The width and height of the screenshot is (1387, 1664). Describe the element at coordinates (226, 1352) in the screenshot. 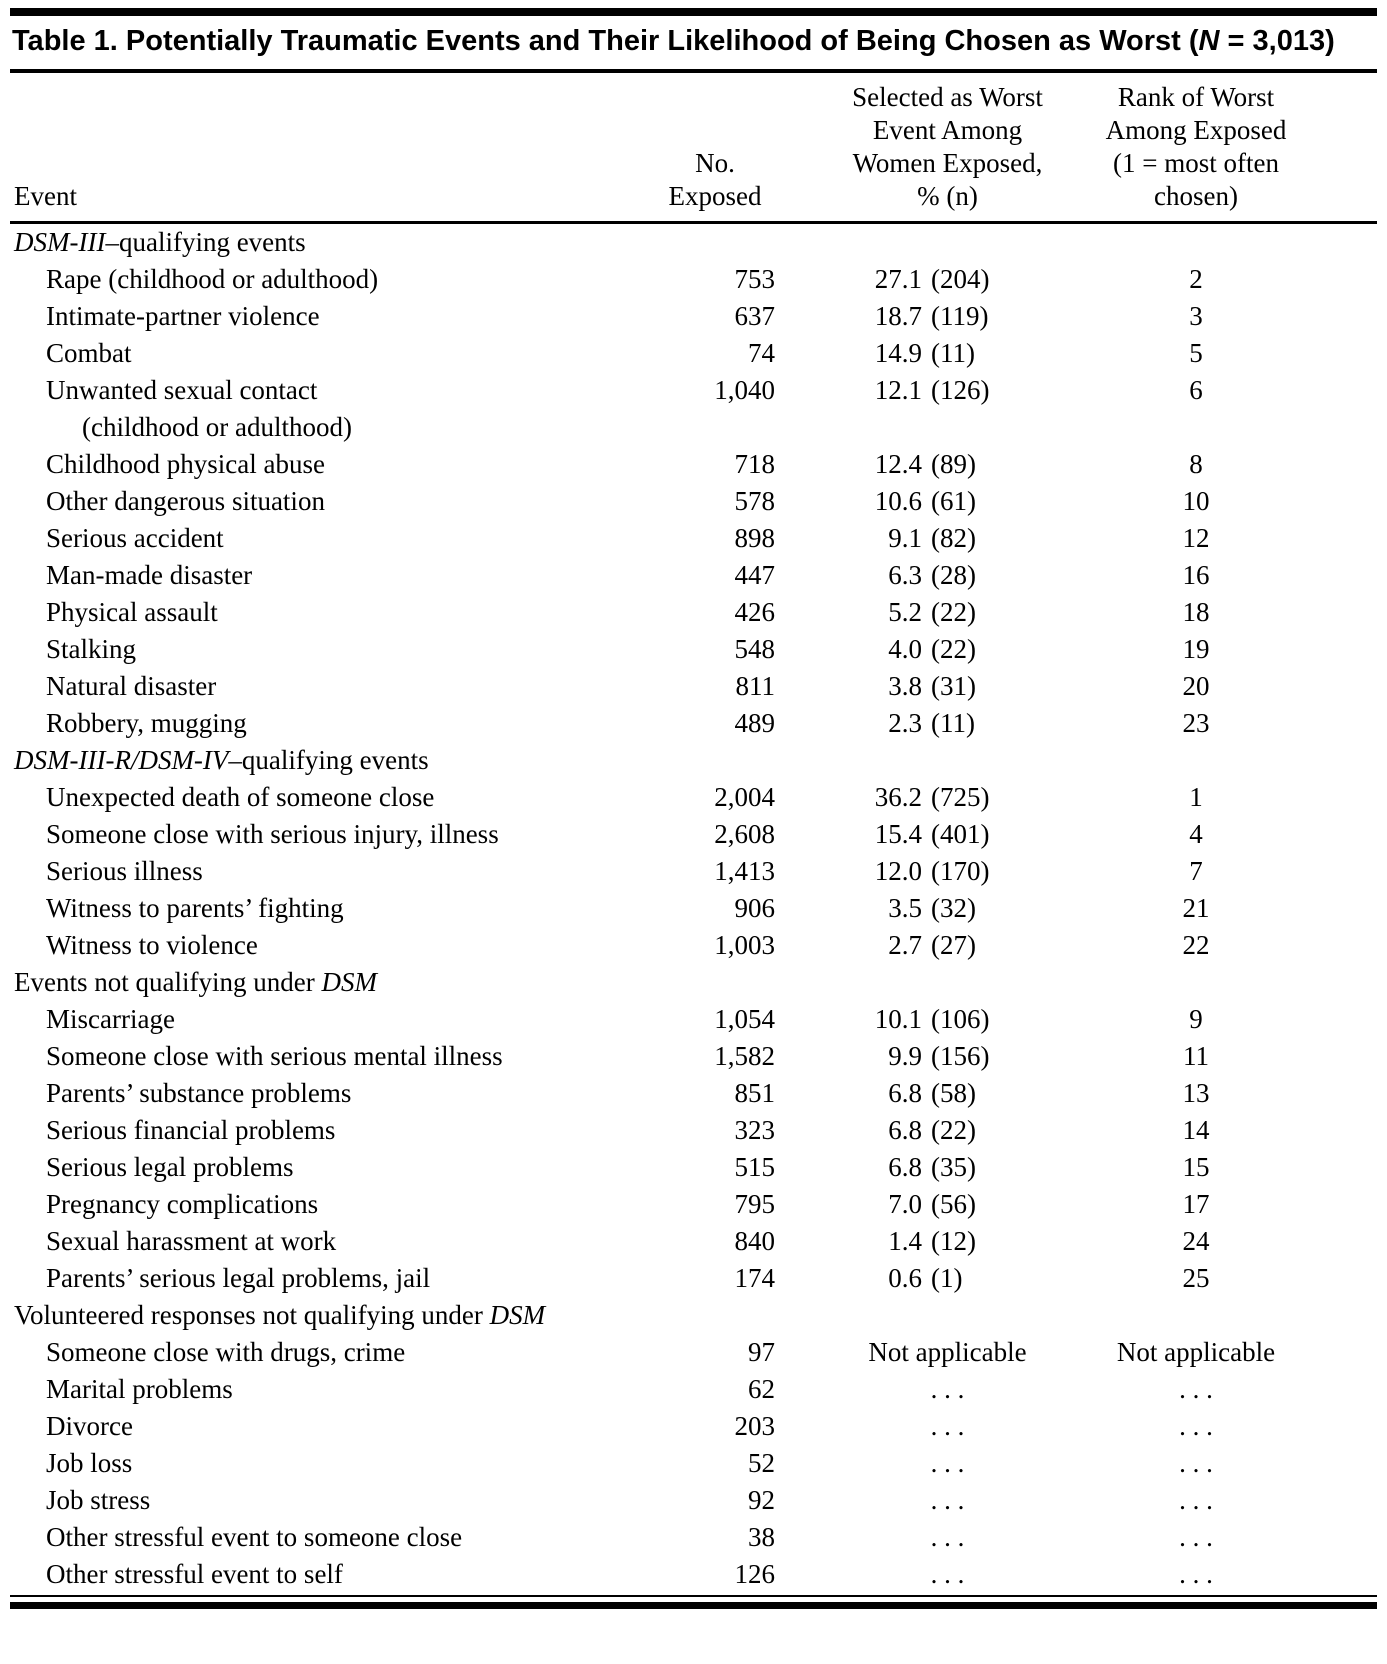

I see `event-label: Someone close with drugs, crime` at that location.